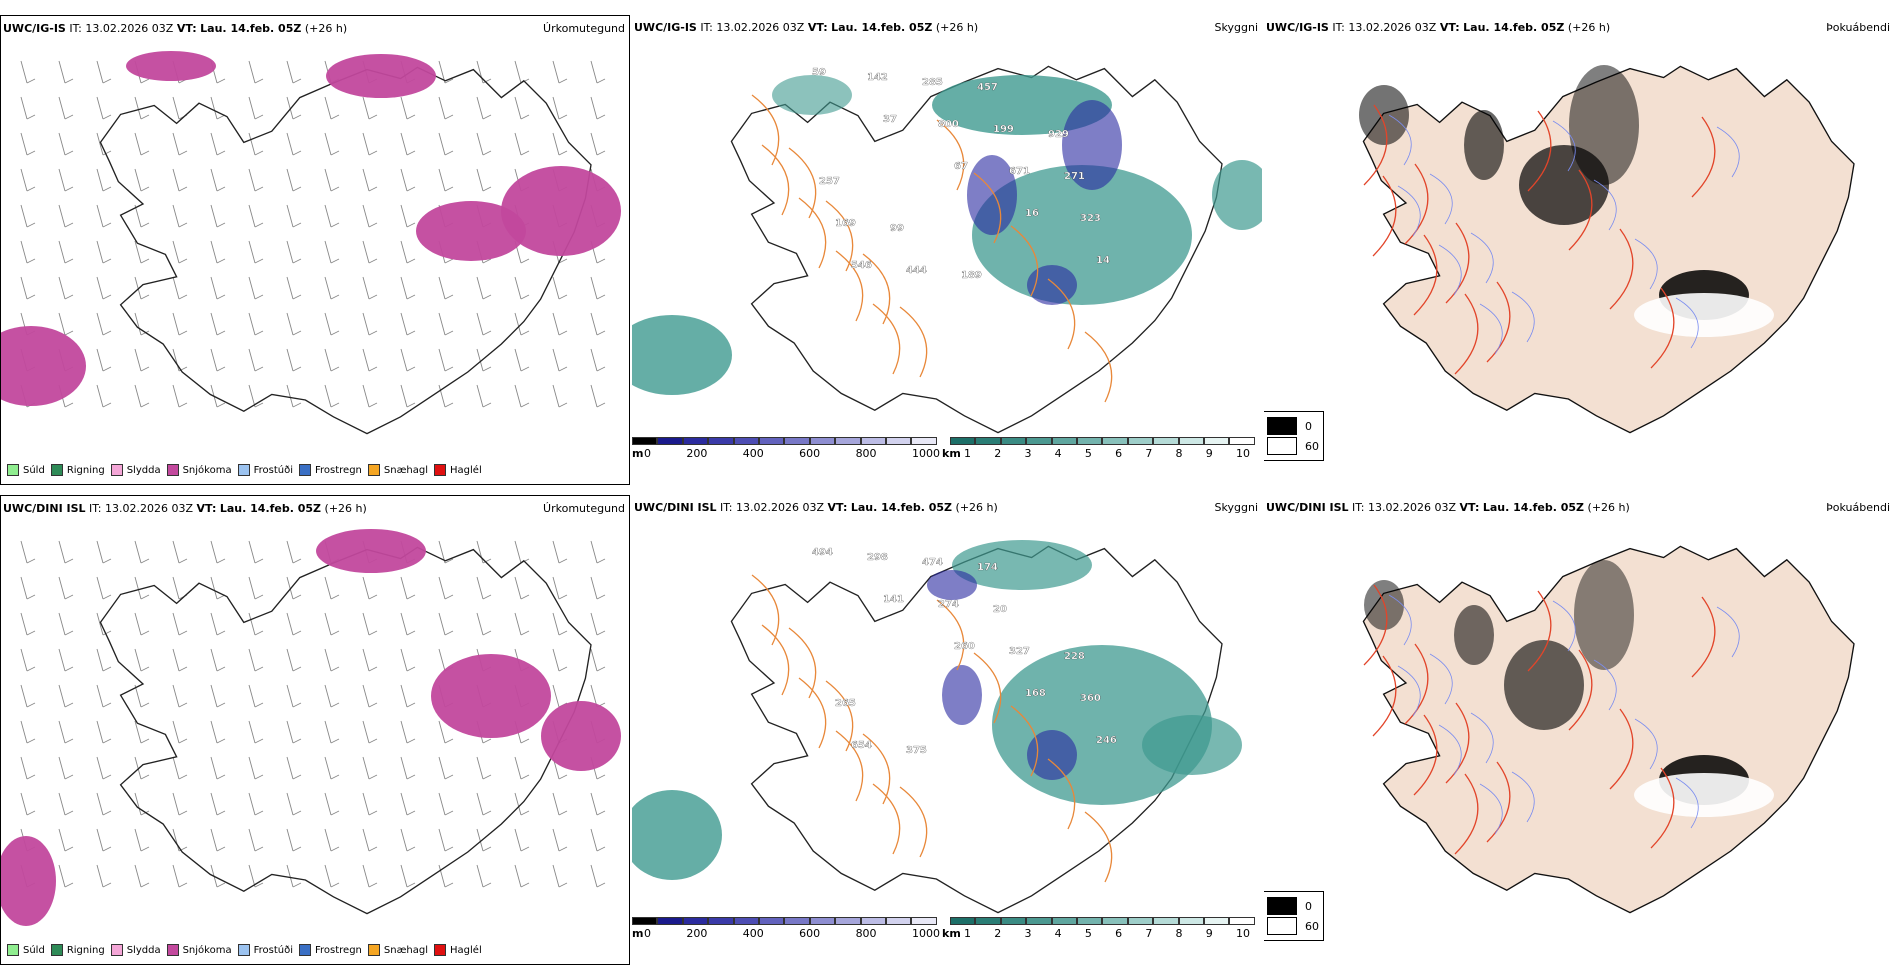 The height and width of the screenshot is (965, 1900). I want to click on precip-map-row2, so click(311, 727).